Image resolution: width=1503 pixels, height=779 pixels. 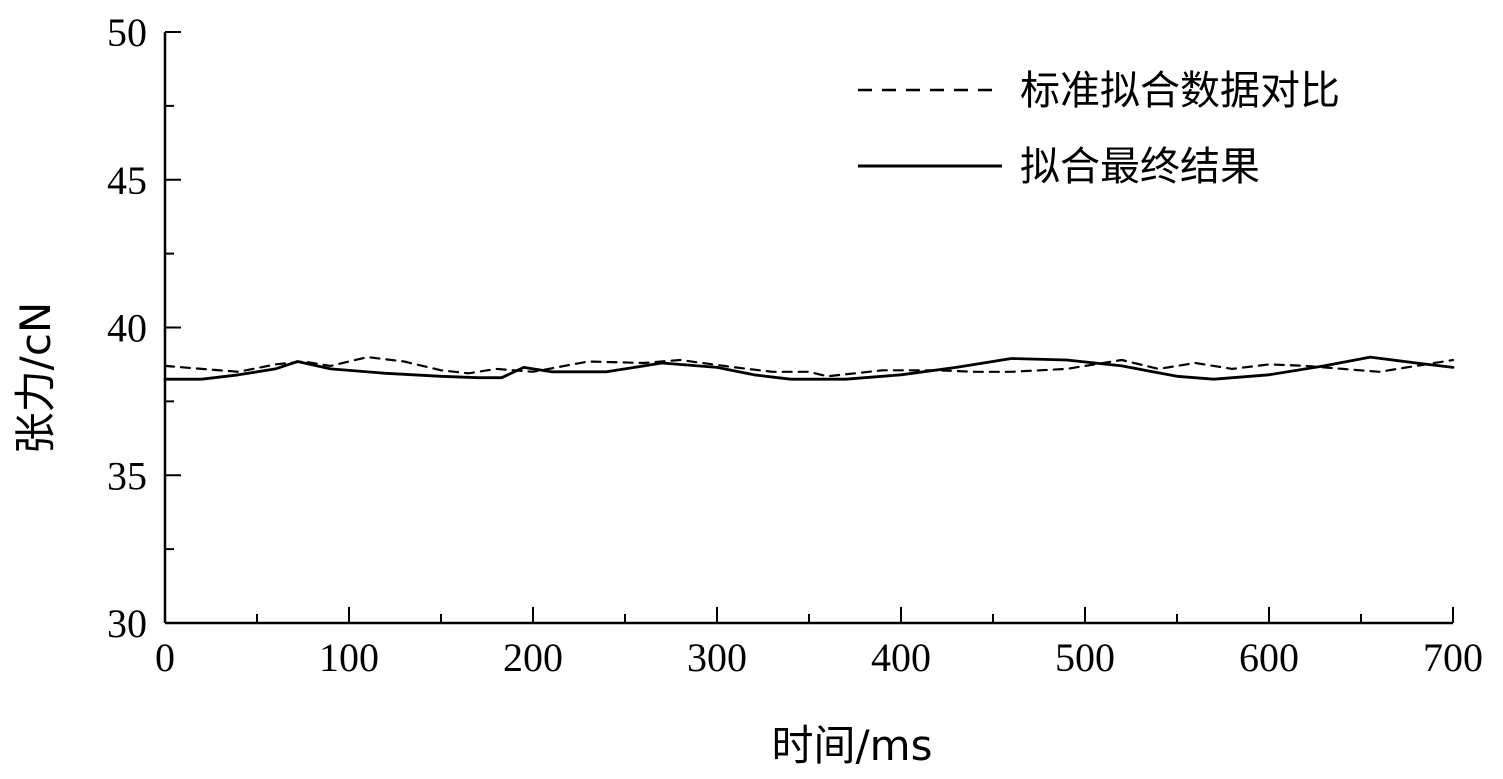 I want to click on series-line-standard-dashed, so click(x=809, y=367).